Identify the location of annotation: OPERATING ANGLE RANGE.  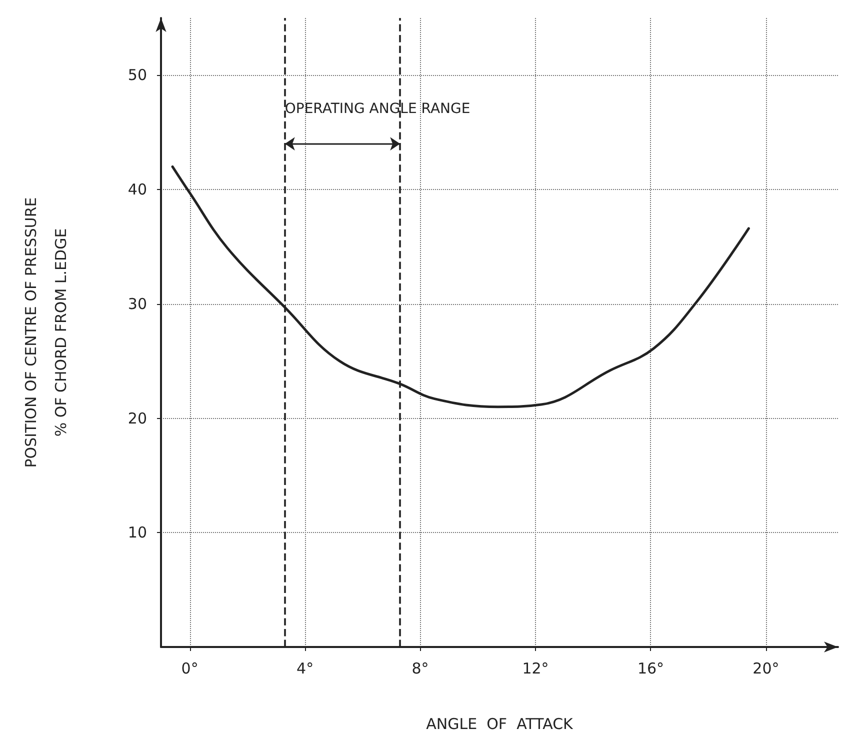
(377, 108).